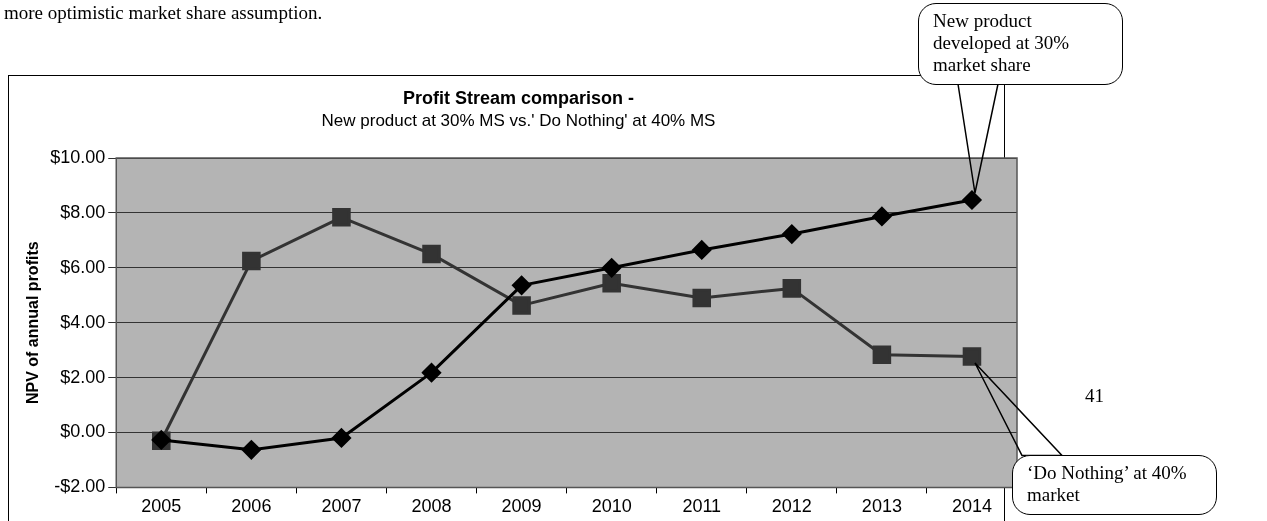 The height and width of the screenshot is (521, 1267). Describe the element at coordinates (791, 506) in the screenshot. I see `x-tick-label: 2012` at that location.